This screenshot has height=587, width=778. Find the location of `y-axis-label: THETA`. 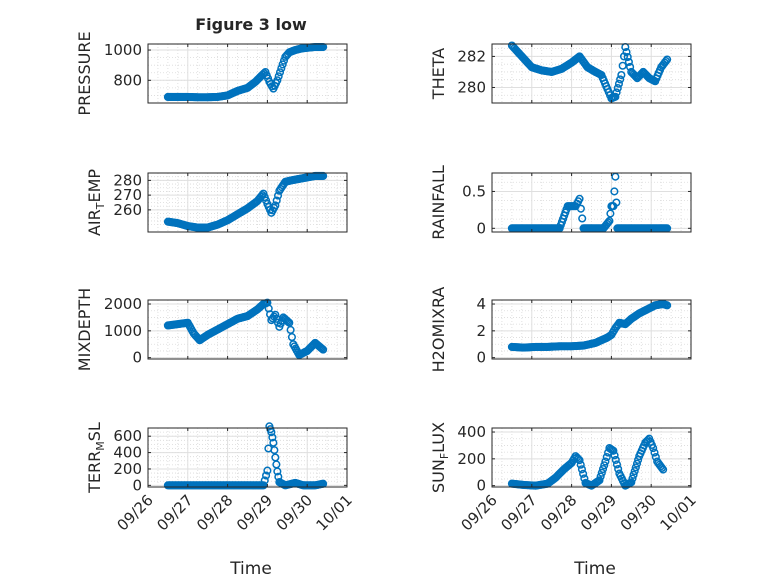

y-axis-label: THETA is located at coordinates (438, 74).